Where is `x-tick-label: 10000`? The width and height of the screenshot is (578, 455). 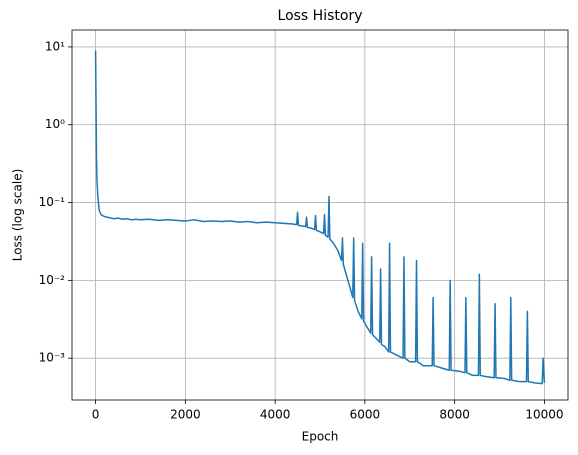
x-tick-label: 10000 is located at coordinates (544, 415).